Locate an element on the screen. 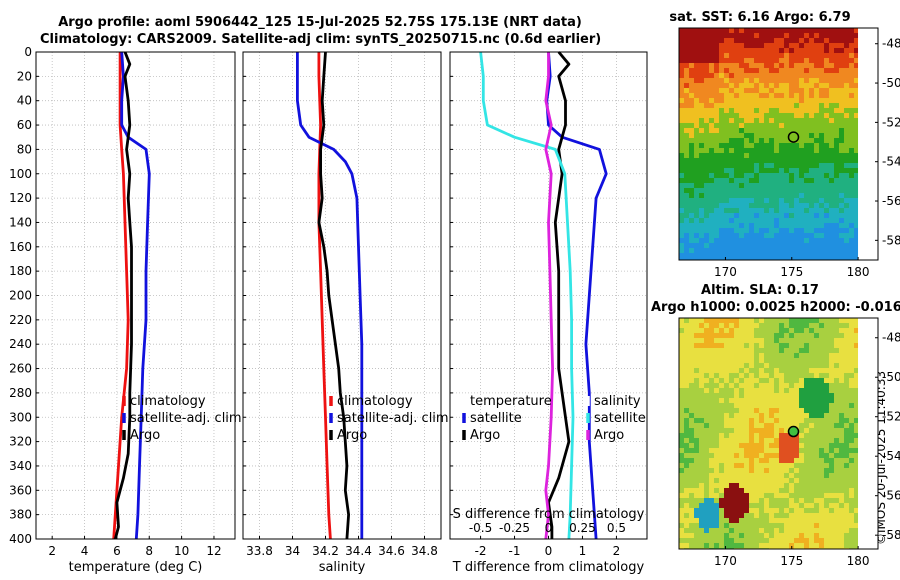 This screenshot has width=900, height=580. panel0-xtick-label: 6 is located at coordinates (117, 551).